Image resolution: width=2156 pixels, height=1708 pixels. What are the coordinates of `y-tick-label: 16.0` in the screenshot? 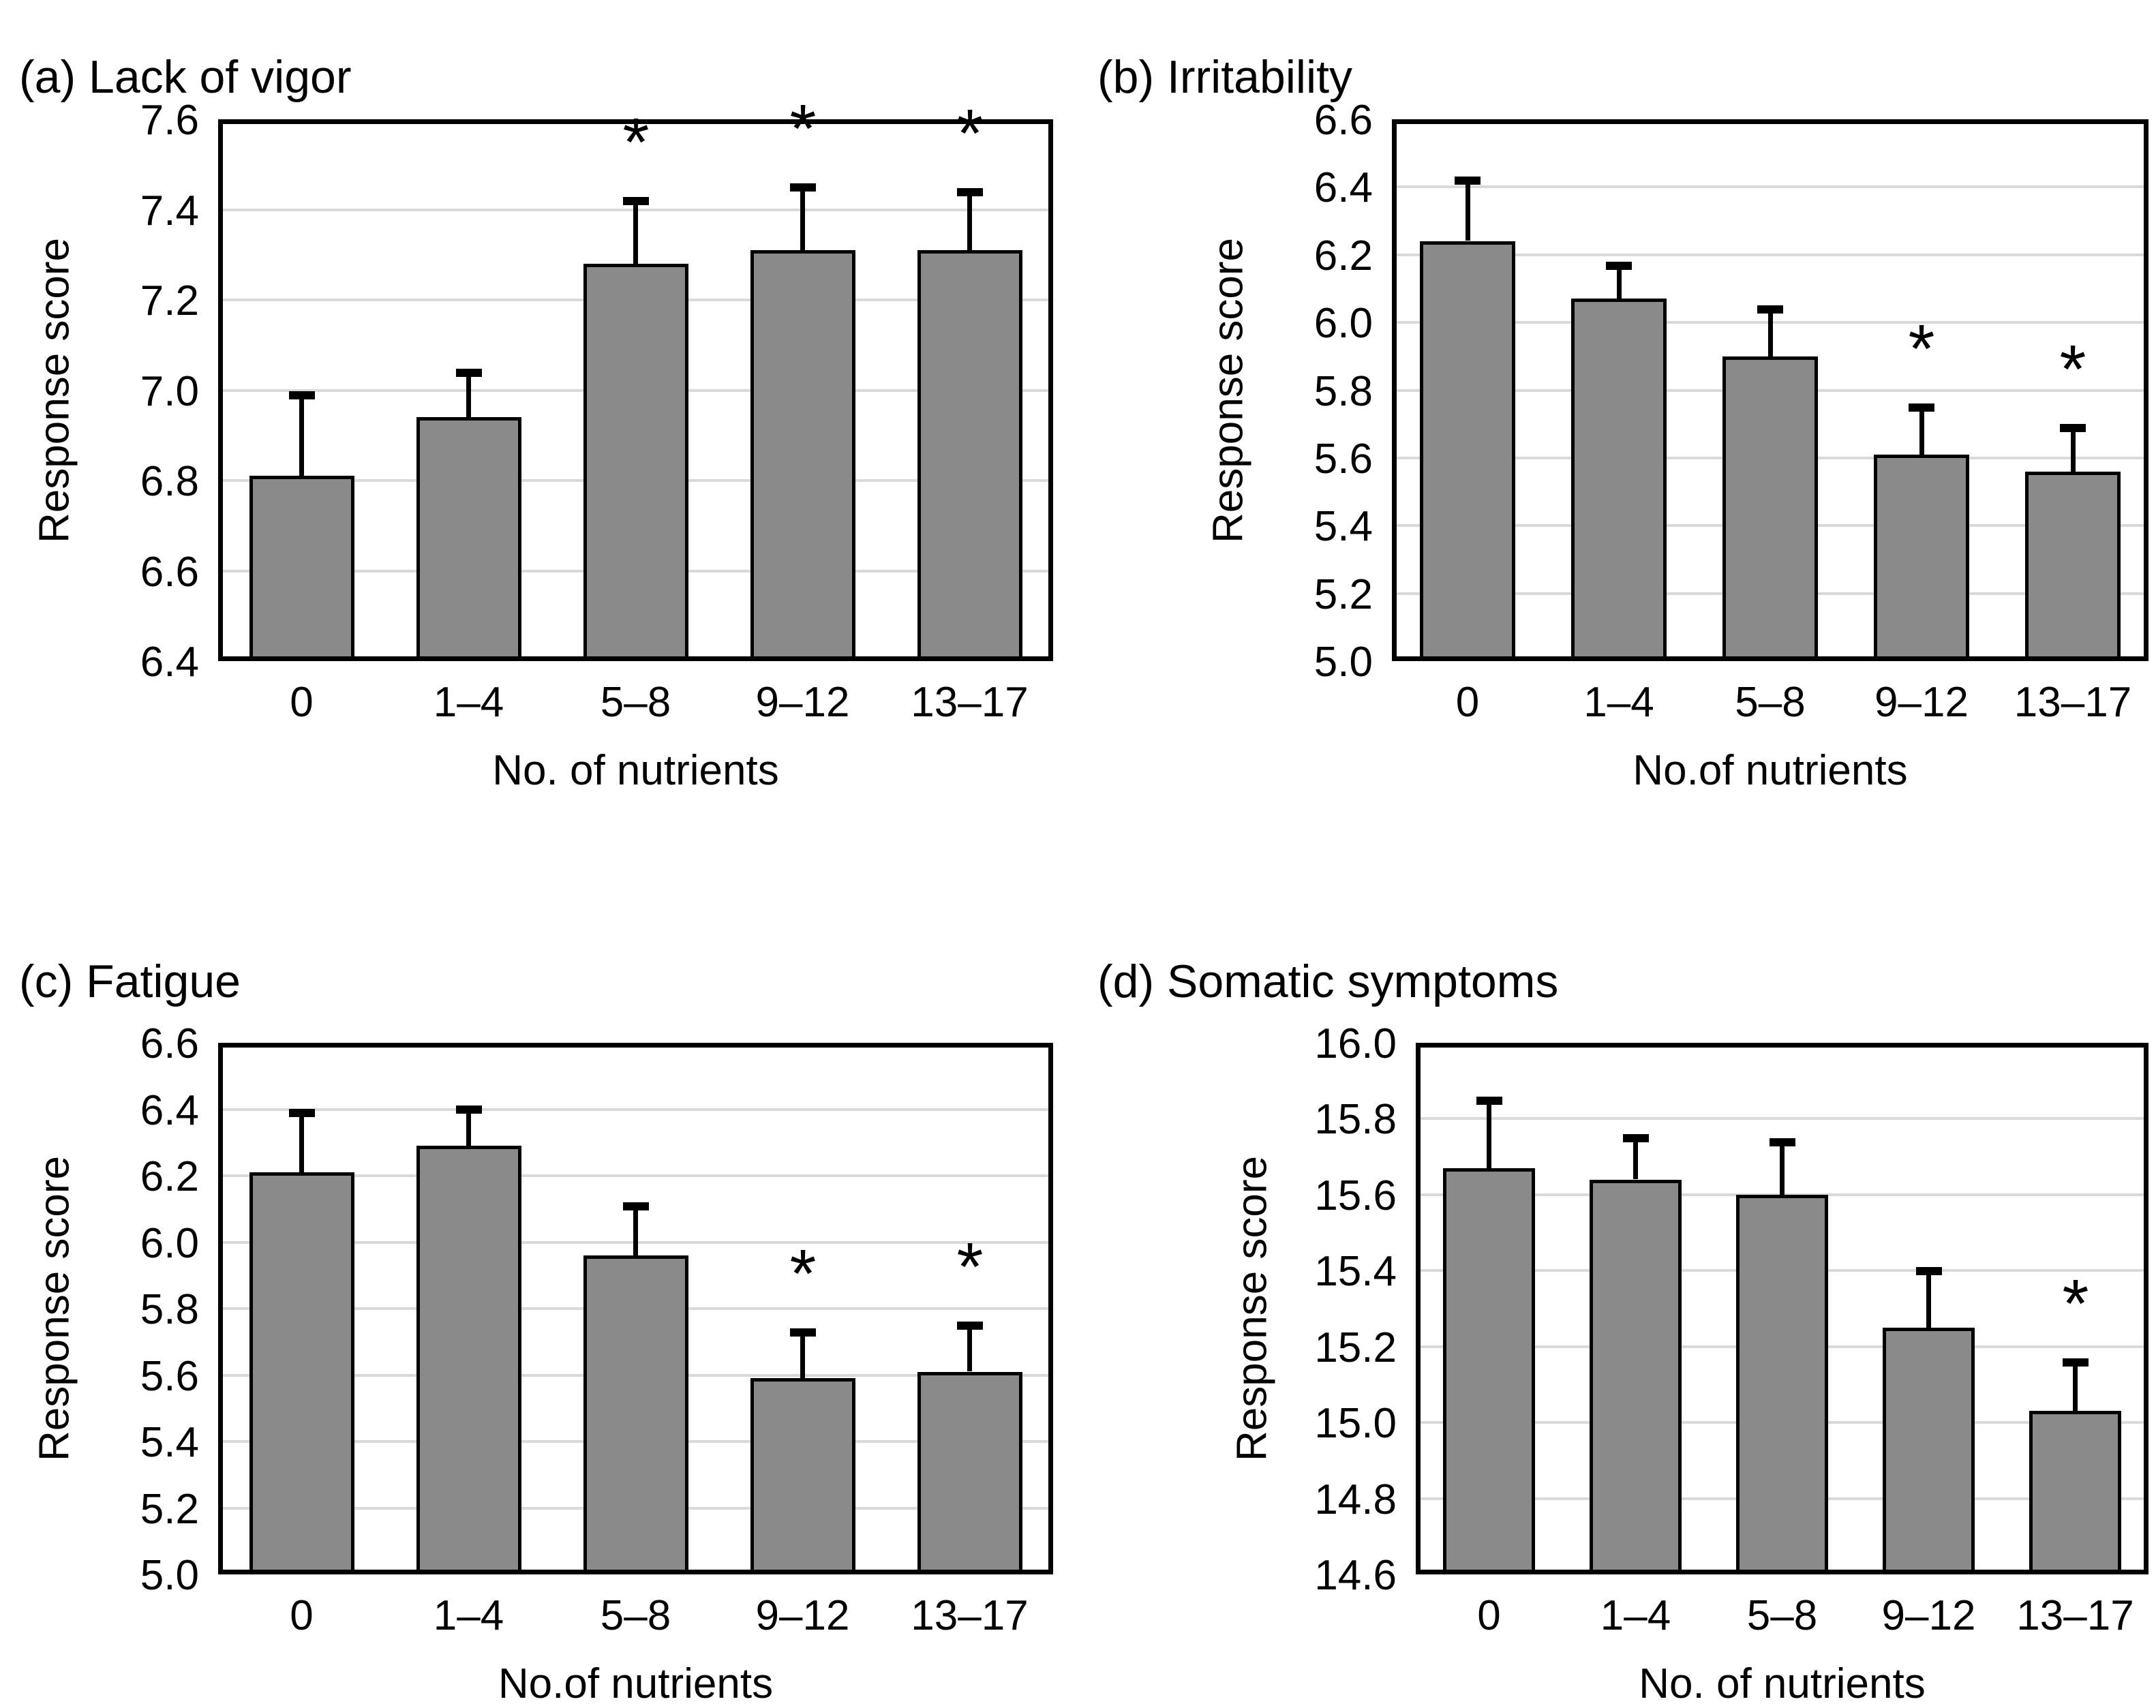 It's located at (1355, 1043).